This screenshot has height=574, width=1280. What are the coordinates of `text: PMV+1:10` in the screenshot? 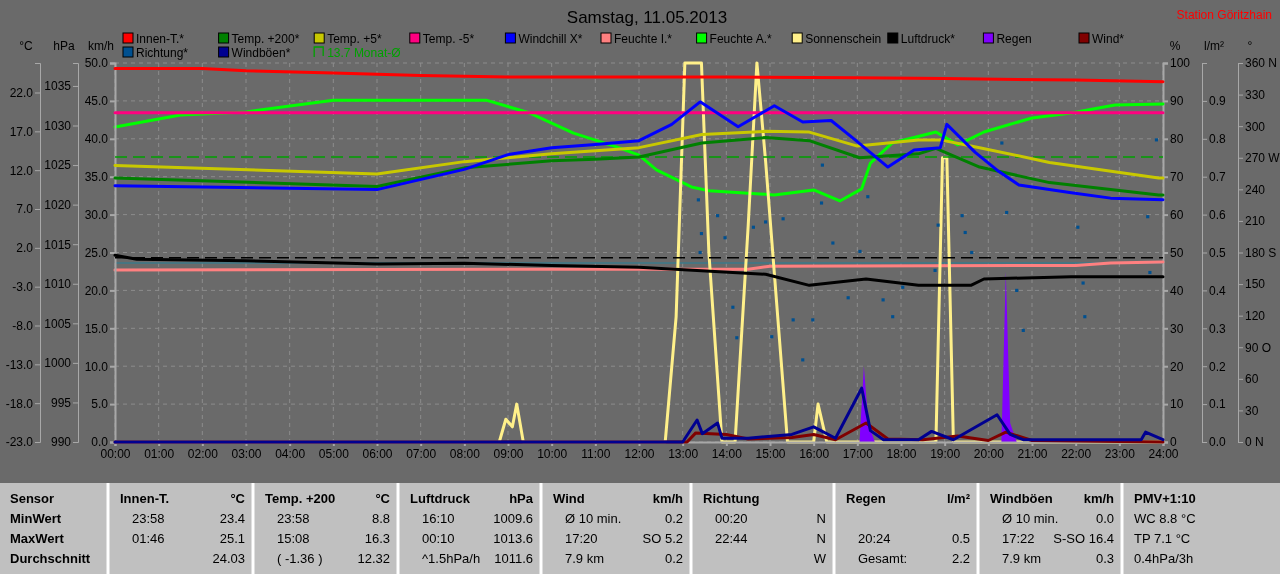 It's located at (1165, 498).